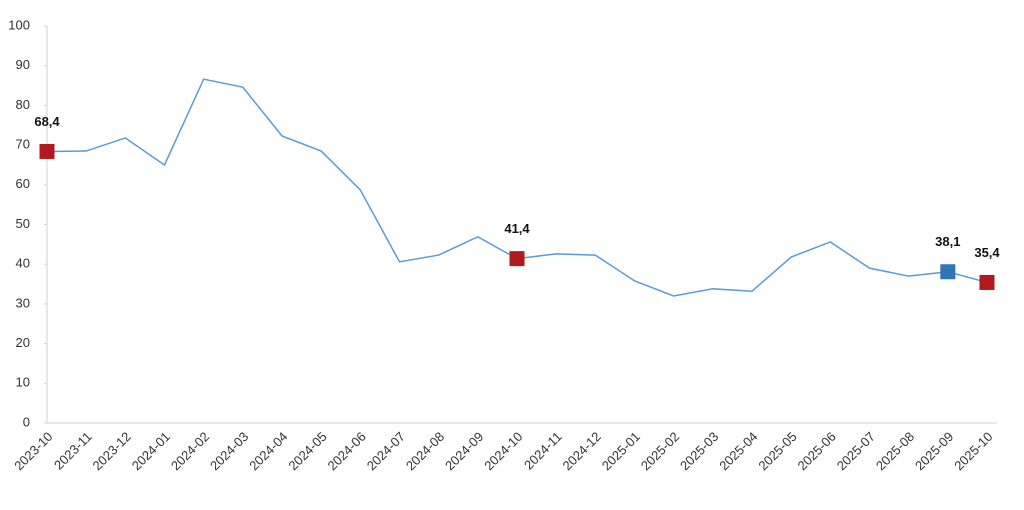 The height and width of the screenshot is (510, 1024). Describe the element at coordinates (464, 451) in the screenshot. I see `x-tick-label: 2024-09` at that location.